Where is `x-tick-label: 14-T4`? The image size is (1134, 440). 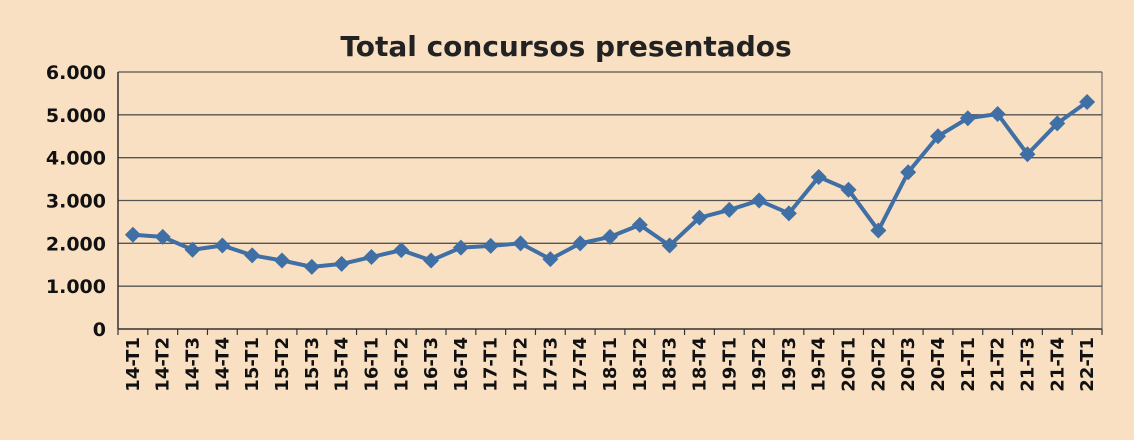 x-tick-label: 14-T4 is located at coordinates (222, 364).